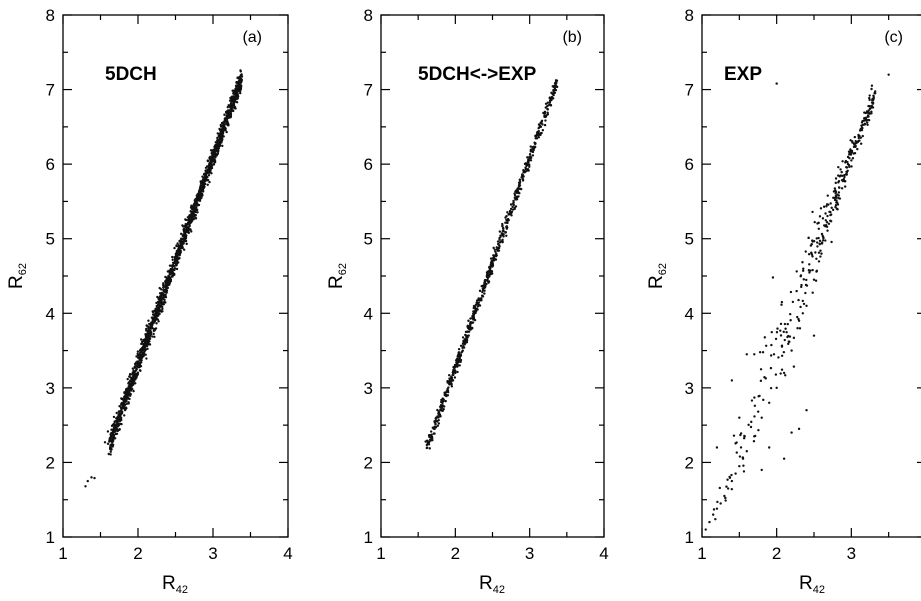 This screenshot has width=921, height=601. Describe the element at coordinates (572, 37) in the screenshot. I see `panel-tag: (b)` at that location.